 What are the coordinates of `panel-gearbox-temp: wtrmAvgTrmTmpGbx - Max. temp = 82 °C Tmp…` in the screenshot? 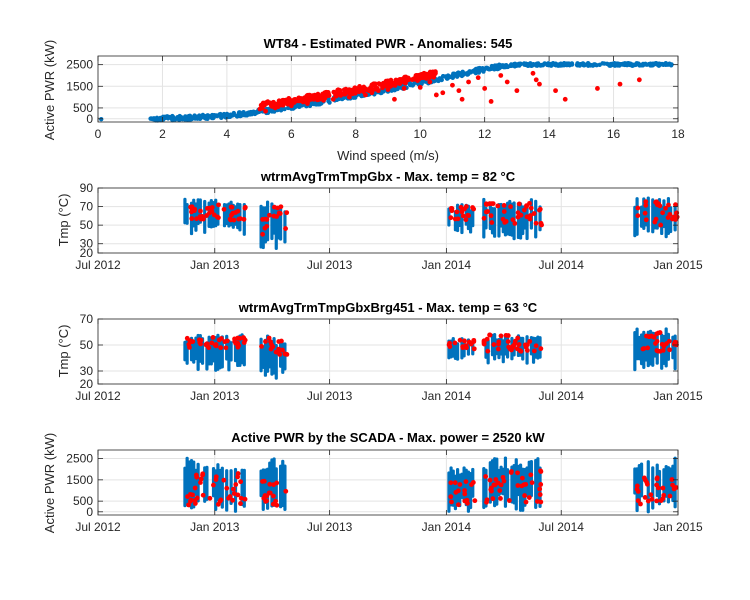 It's located at (379, 220).